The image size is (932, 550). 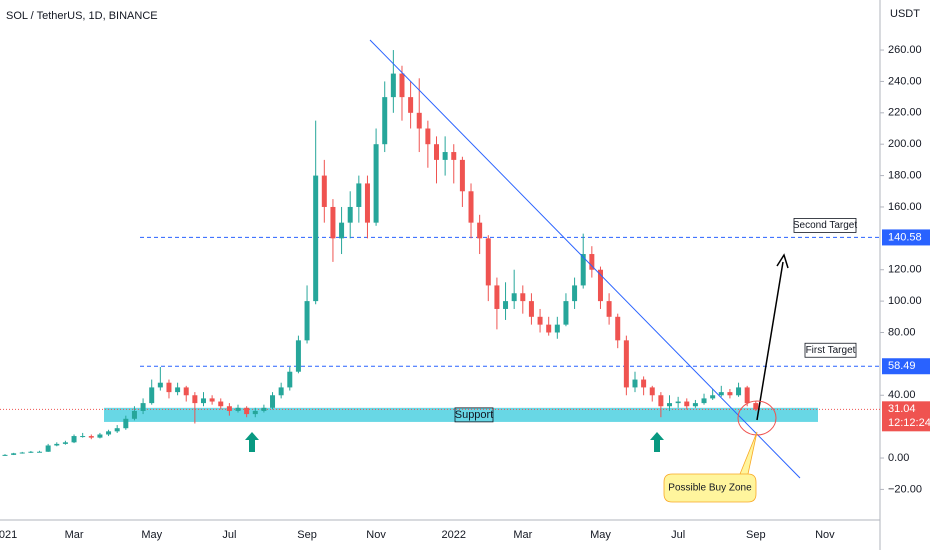 I want to click on x-tick-label: Sep, so click(x=307, y=535).